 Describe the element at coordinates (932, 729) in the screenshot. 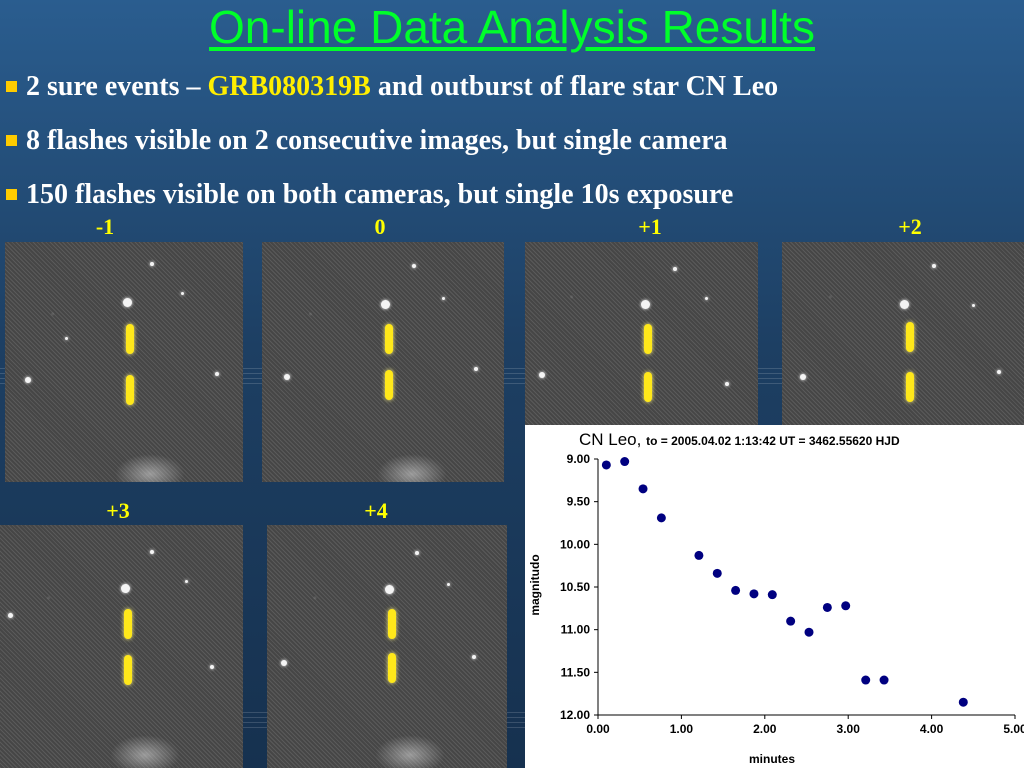

I see `x-tick-label: 4.00` at that location.